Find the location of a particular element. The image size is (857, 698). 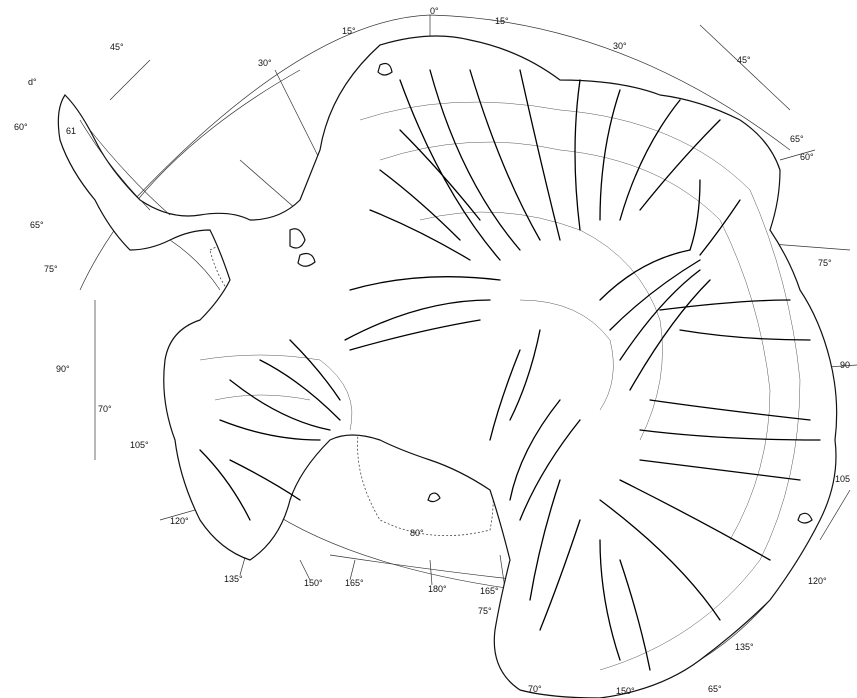

label-lon-135-right: 135° is located at coordinates (744, 647).